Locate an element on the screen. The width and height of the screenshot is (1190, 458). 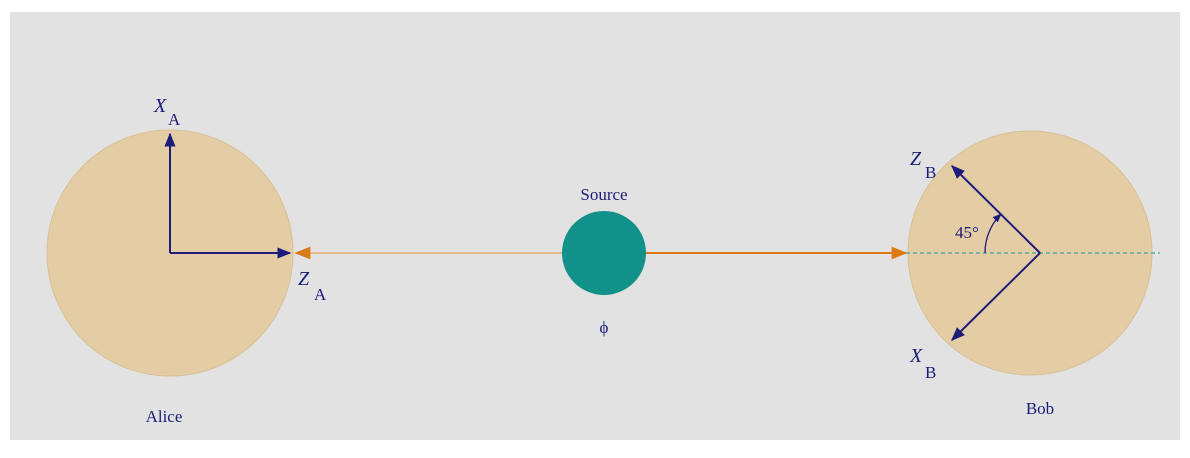
bob-z-subscript: B is located at coordinates (930, 172).